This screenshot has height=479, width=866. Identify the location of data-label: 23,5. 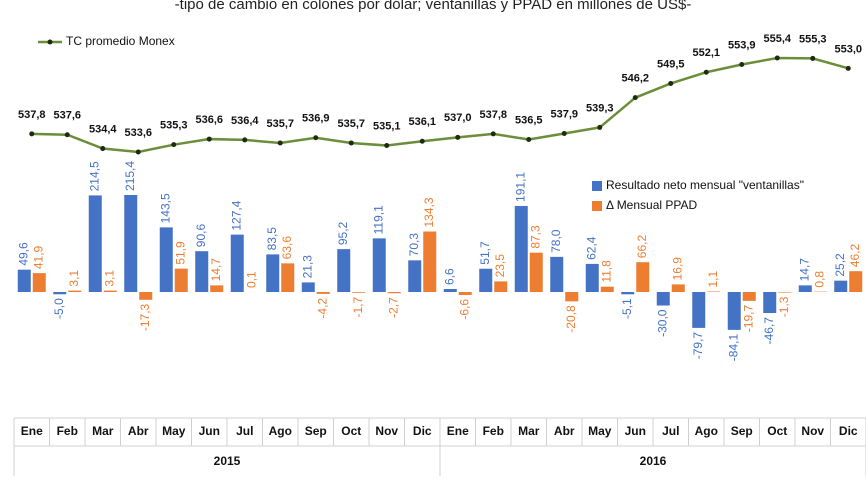
(500, 266).